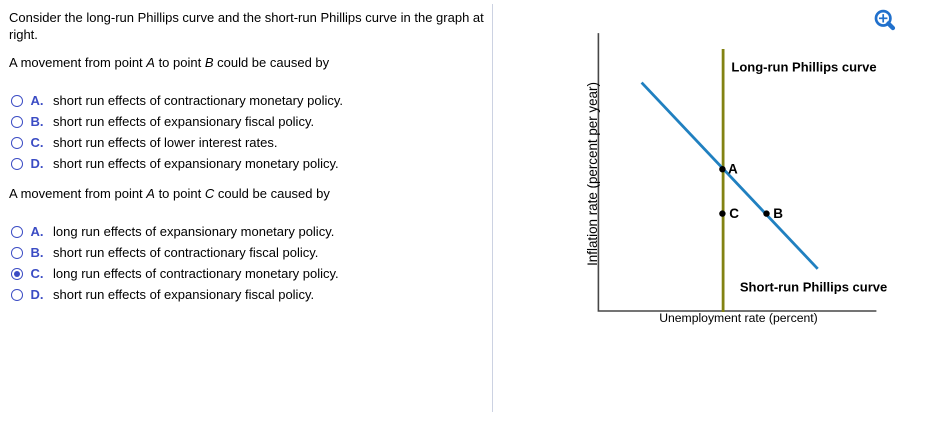 This screenshot has width=941, height=426. Describe the element at coordinates (778, 213) in the screenshot. I see `svg-text: B` at that location.